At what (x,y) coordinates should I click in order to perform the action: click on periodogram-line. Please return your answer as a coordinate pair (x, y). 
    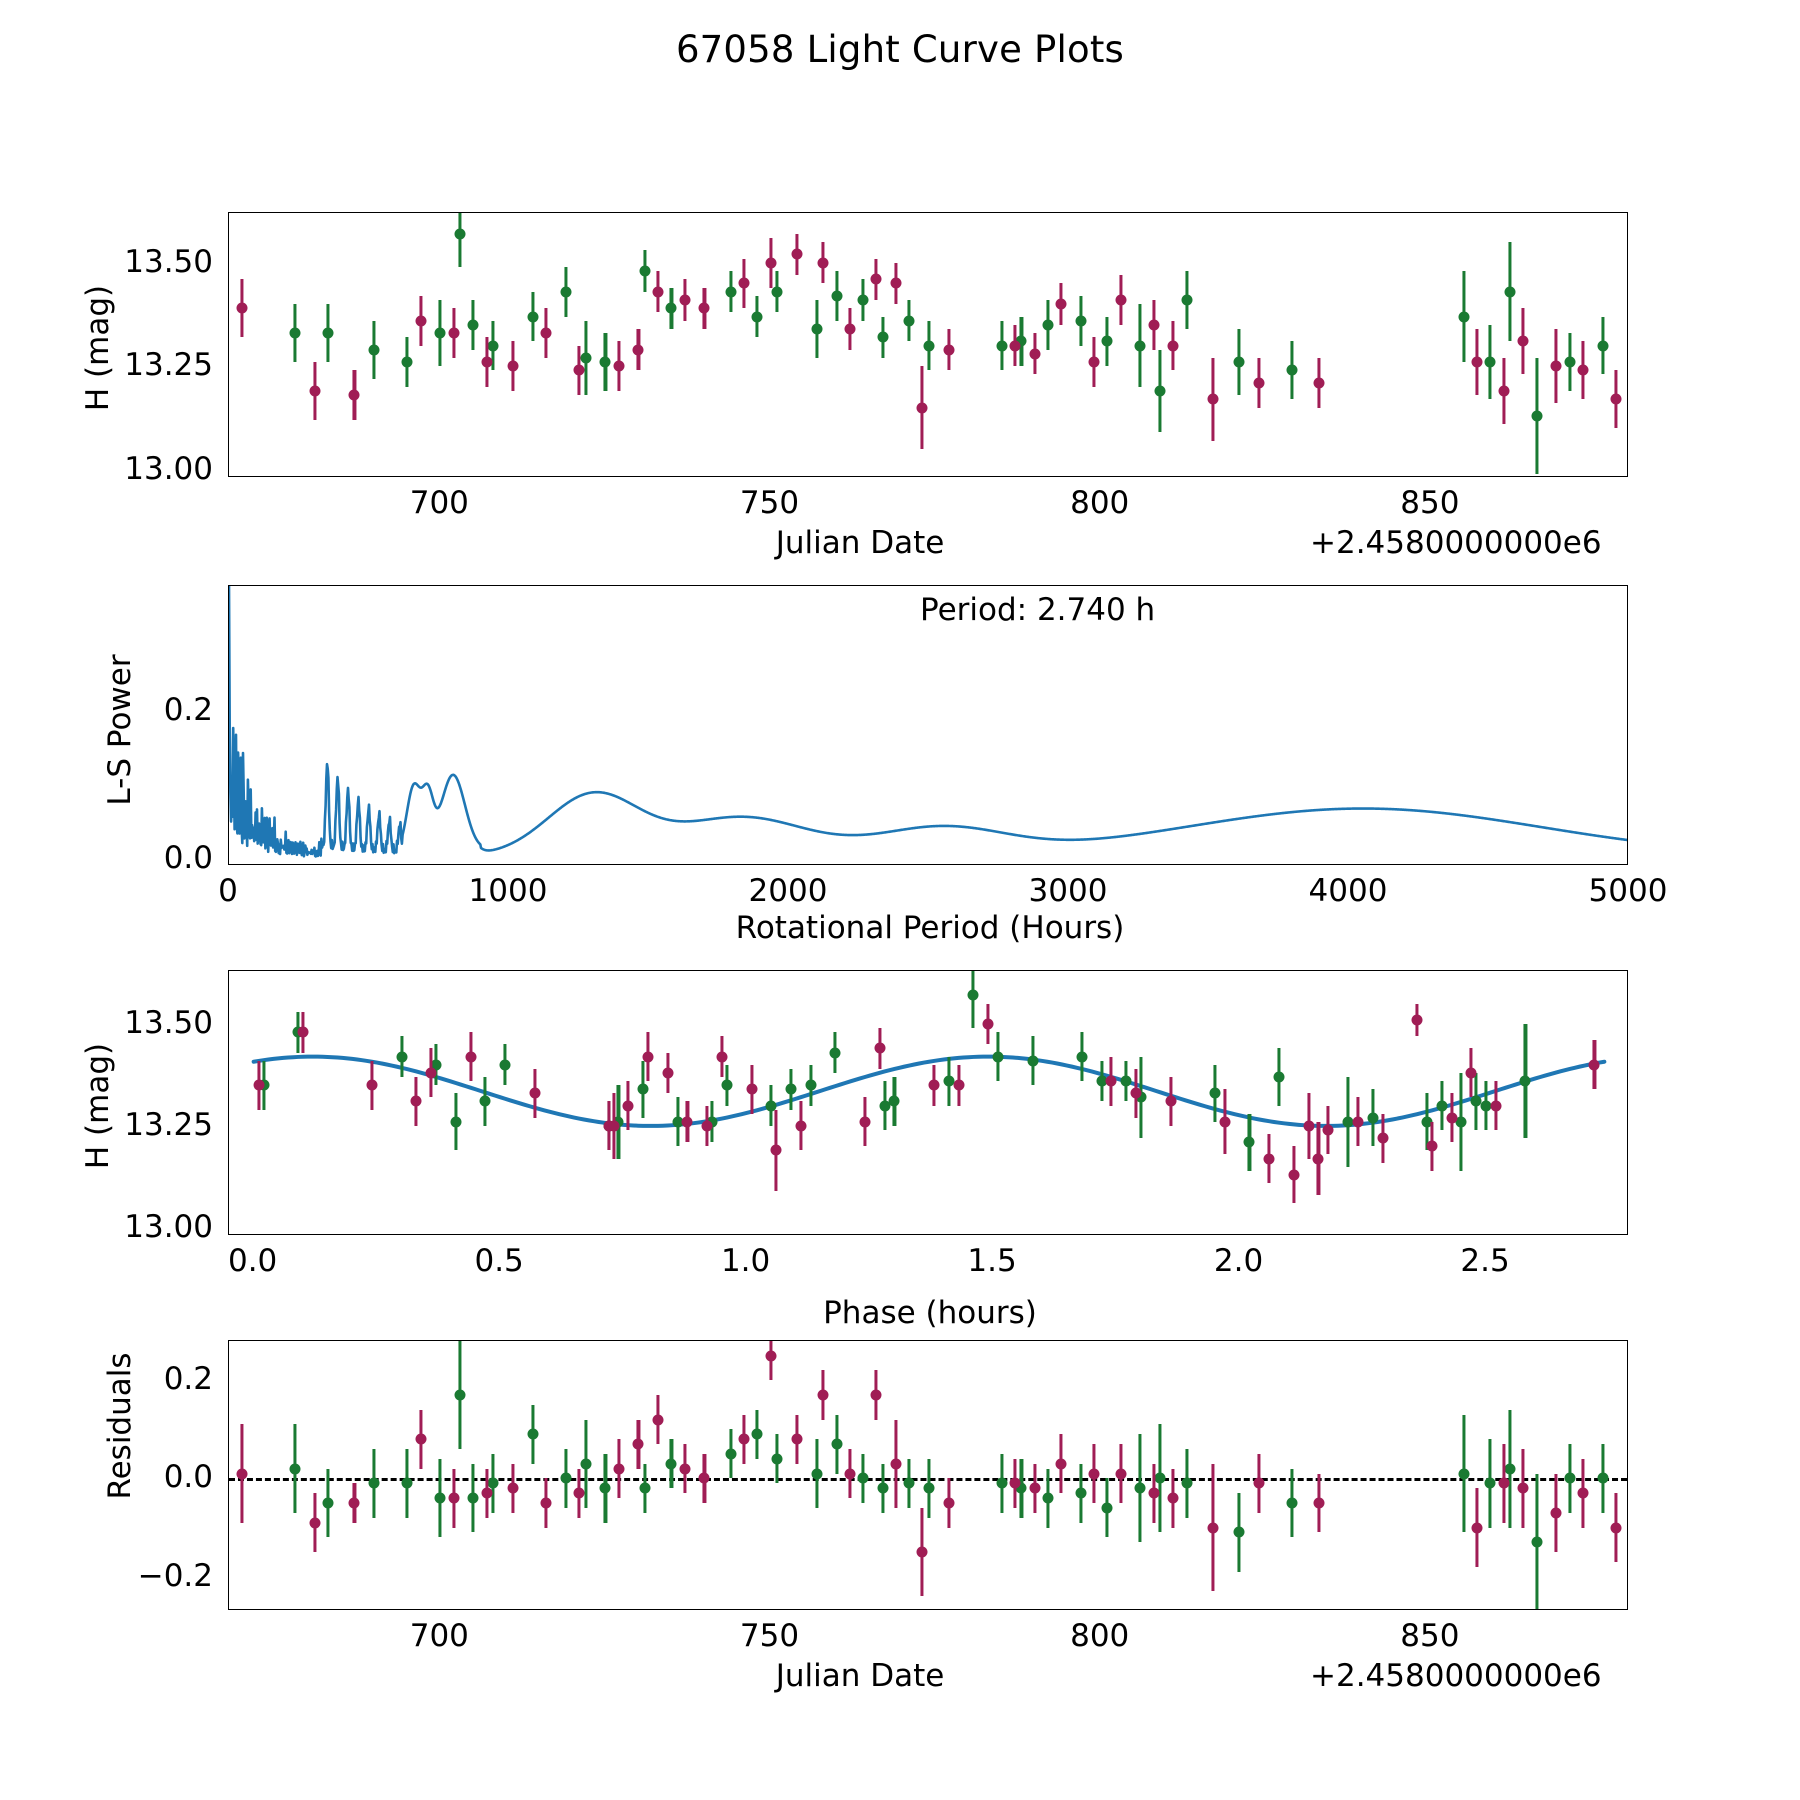
    Looking at the image, I should click on (928, 722).